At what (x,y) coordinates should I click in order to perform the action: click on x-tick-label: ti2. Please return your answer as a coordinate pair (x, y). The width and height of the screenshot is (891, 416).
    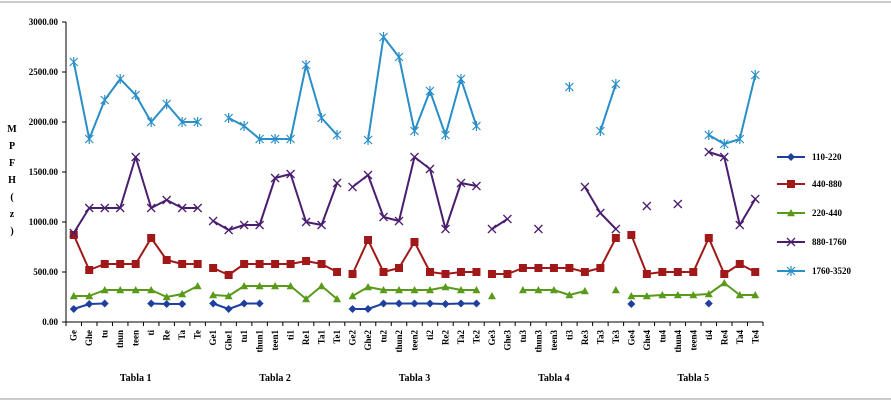
    Looking at the image, I should click on (430, 335).